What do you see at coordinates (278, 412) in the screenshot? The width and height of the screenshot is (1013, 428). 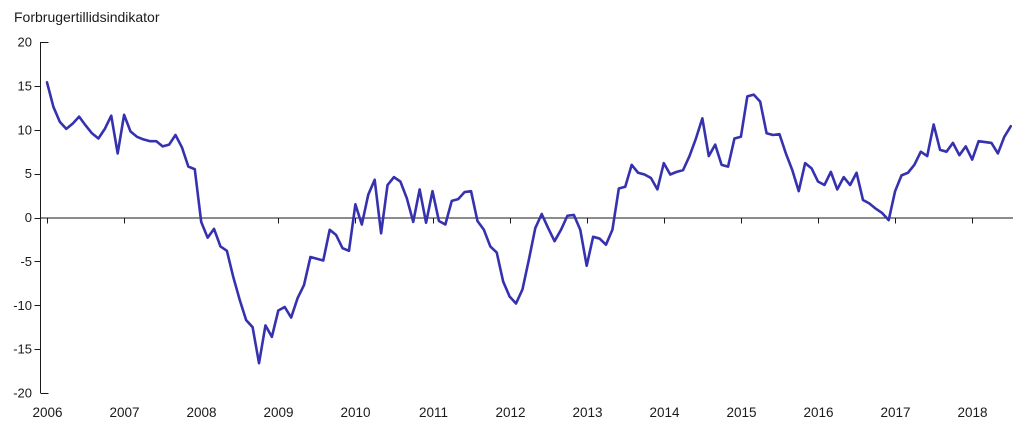 I see `x-tick-label: 2009` at bounding box center [278, 412].